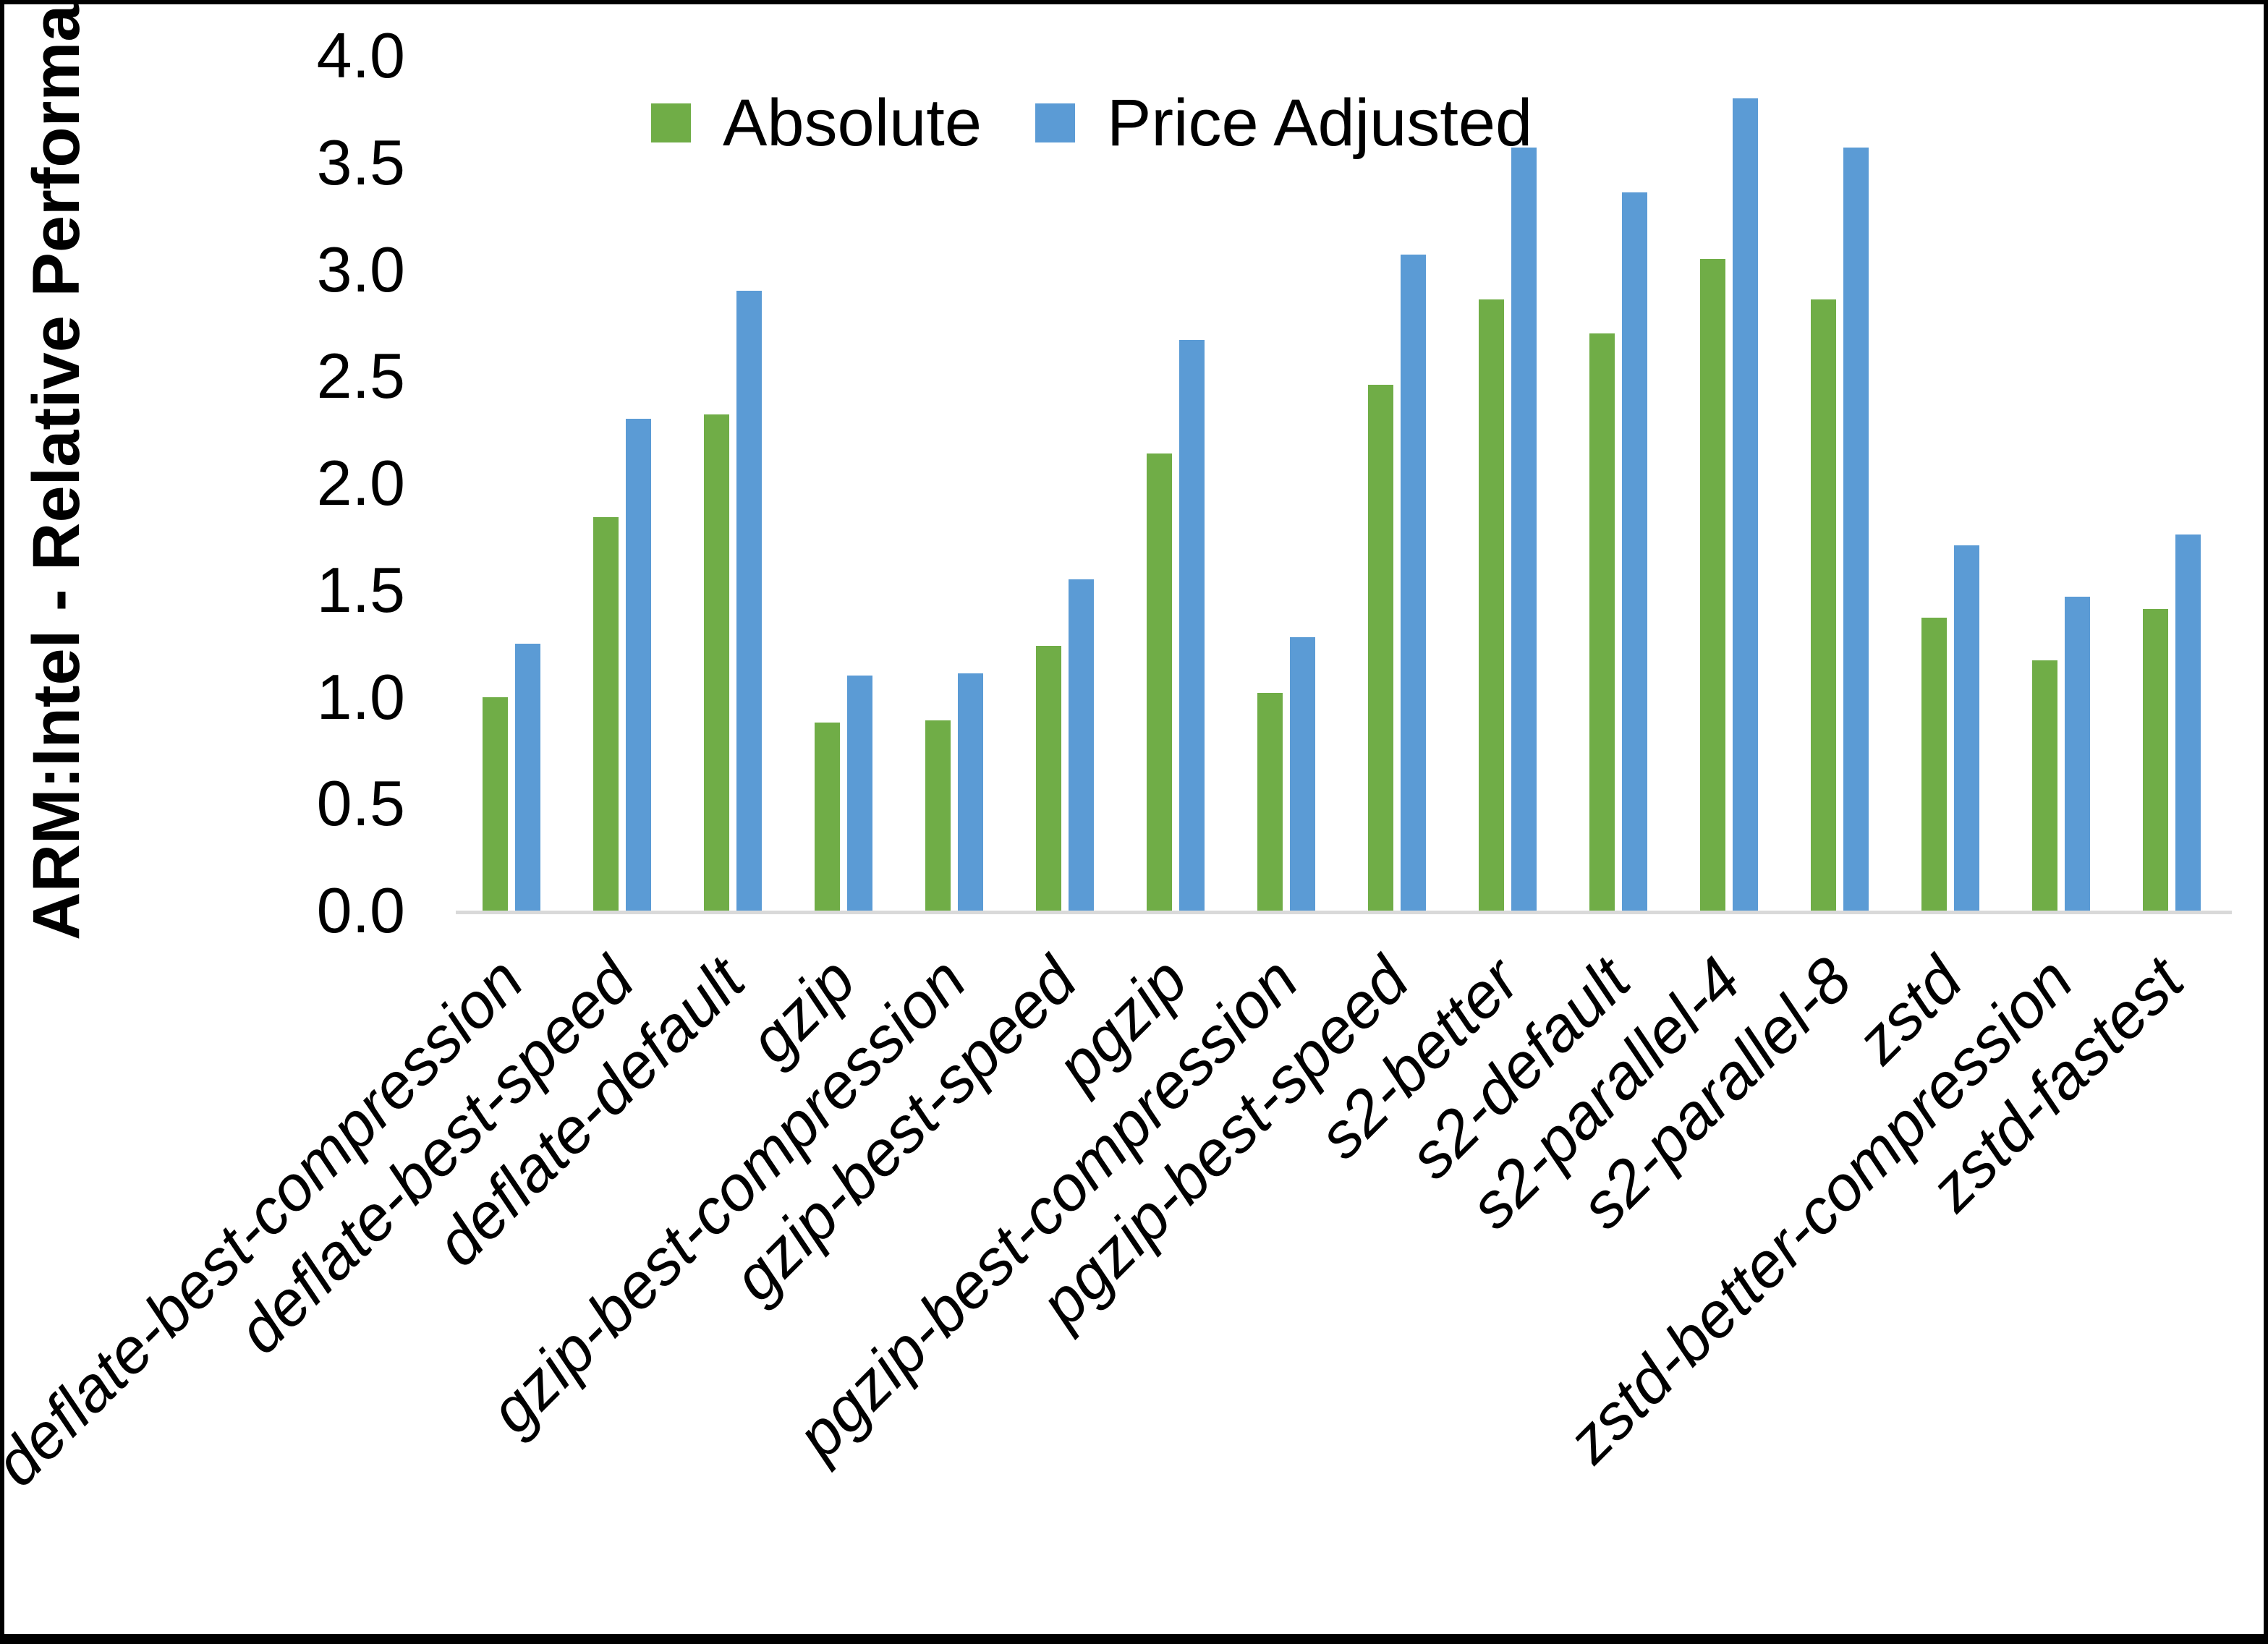  What do you see at coordinates (360, 589) in the screenshot?
I see `y-tick-label-1.5: 1.5` at bounding box center [360, 589].